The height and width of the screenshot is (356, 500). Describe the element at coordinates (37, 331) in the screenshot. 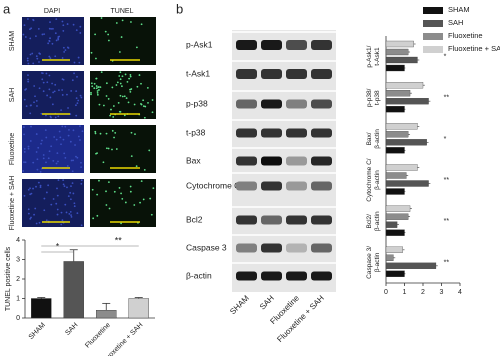

I see `x-tick-label: SHAM` at that location.